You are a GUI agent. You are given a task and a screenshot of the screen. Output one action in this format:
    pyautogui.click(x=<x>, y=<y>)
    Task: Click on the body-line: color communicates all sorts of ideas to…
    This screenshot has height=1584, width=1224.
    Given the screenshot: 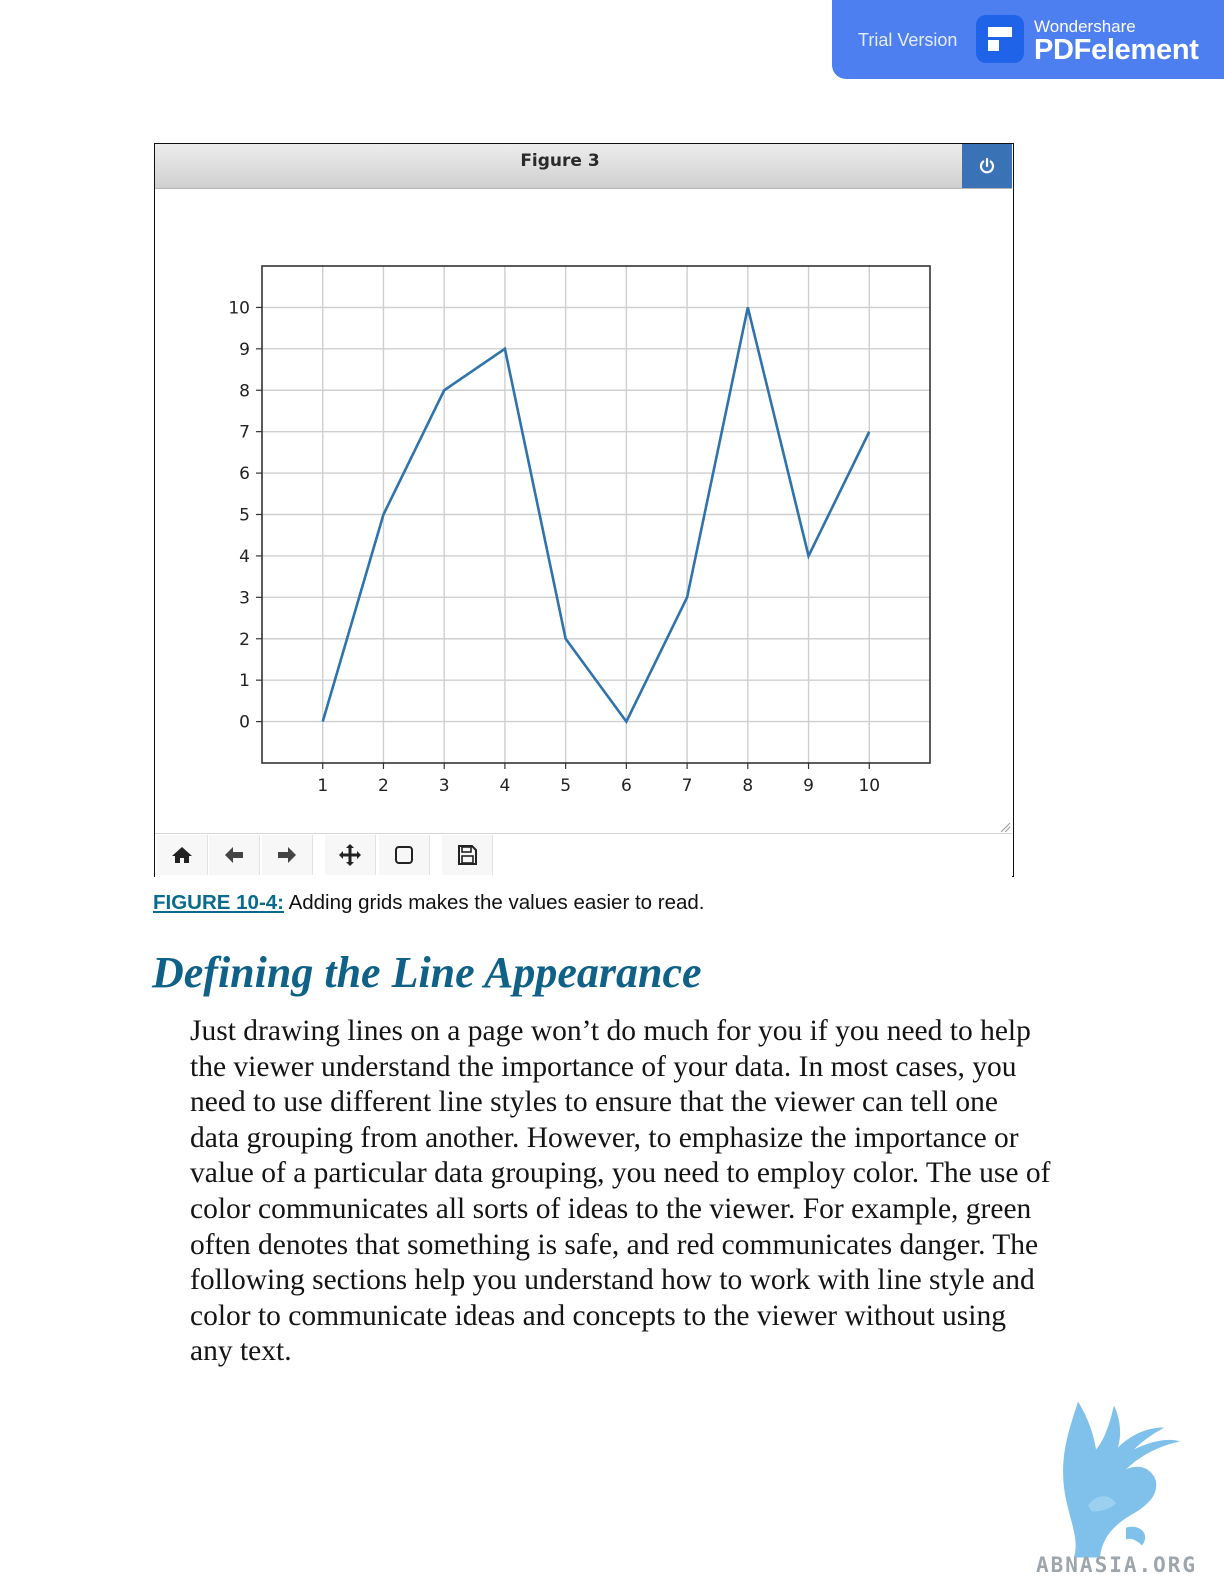 What is the action you would take?
    pyautogui.click(x=611, y=1208)
    